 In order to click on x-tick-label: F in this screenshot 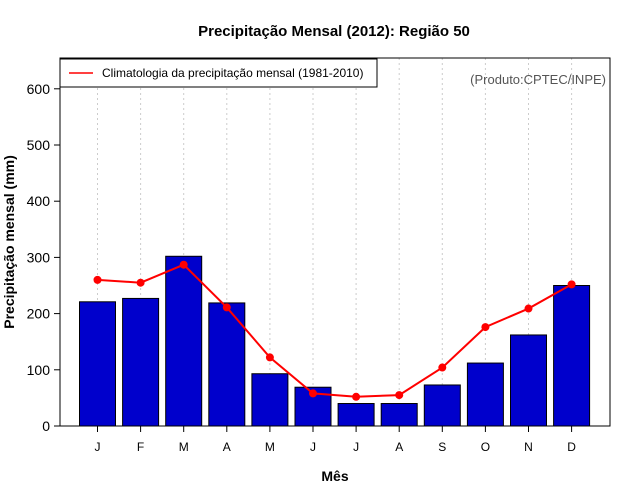, I will do `click(140, 447)`.